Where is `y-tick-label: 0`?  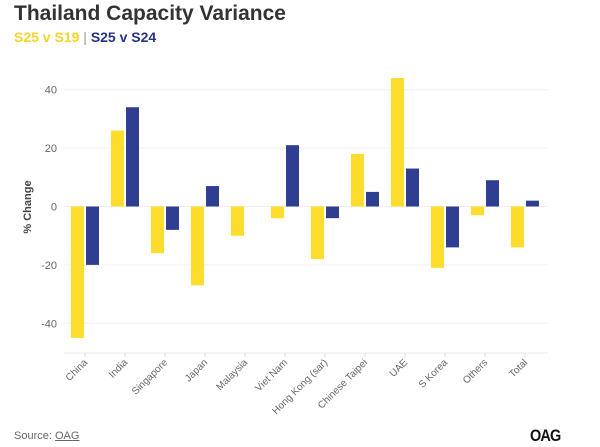 y-tick-label: 0 is located at coordinates (54, 208).